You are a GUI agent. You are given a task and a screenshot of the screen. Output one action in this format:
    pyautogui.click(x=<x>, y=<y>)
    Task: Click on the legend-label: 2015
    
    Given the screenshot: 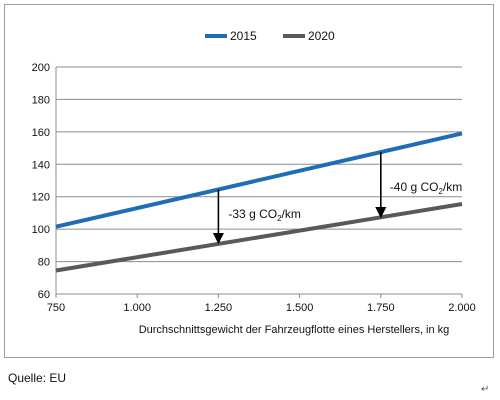 What is the action you would take?
    pyautogui.click(x=243, y=36)
    